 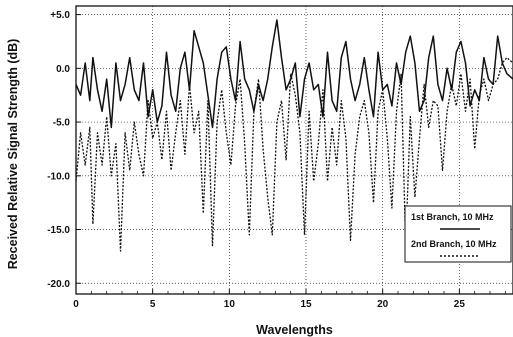 What do you see at coordinates (454, 244) in the screenshot?
I see `legend-label-2nd-branch: 2nd Branch, 10 MHz` at bounding box center [454, 244].